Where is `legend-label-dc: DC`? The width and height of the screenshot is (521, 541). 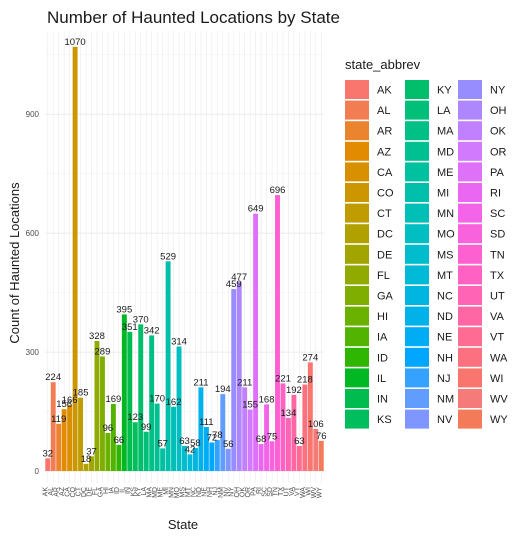
legend-label-dc: DC is located at coordinates (385, 235).